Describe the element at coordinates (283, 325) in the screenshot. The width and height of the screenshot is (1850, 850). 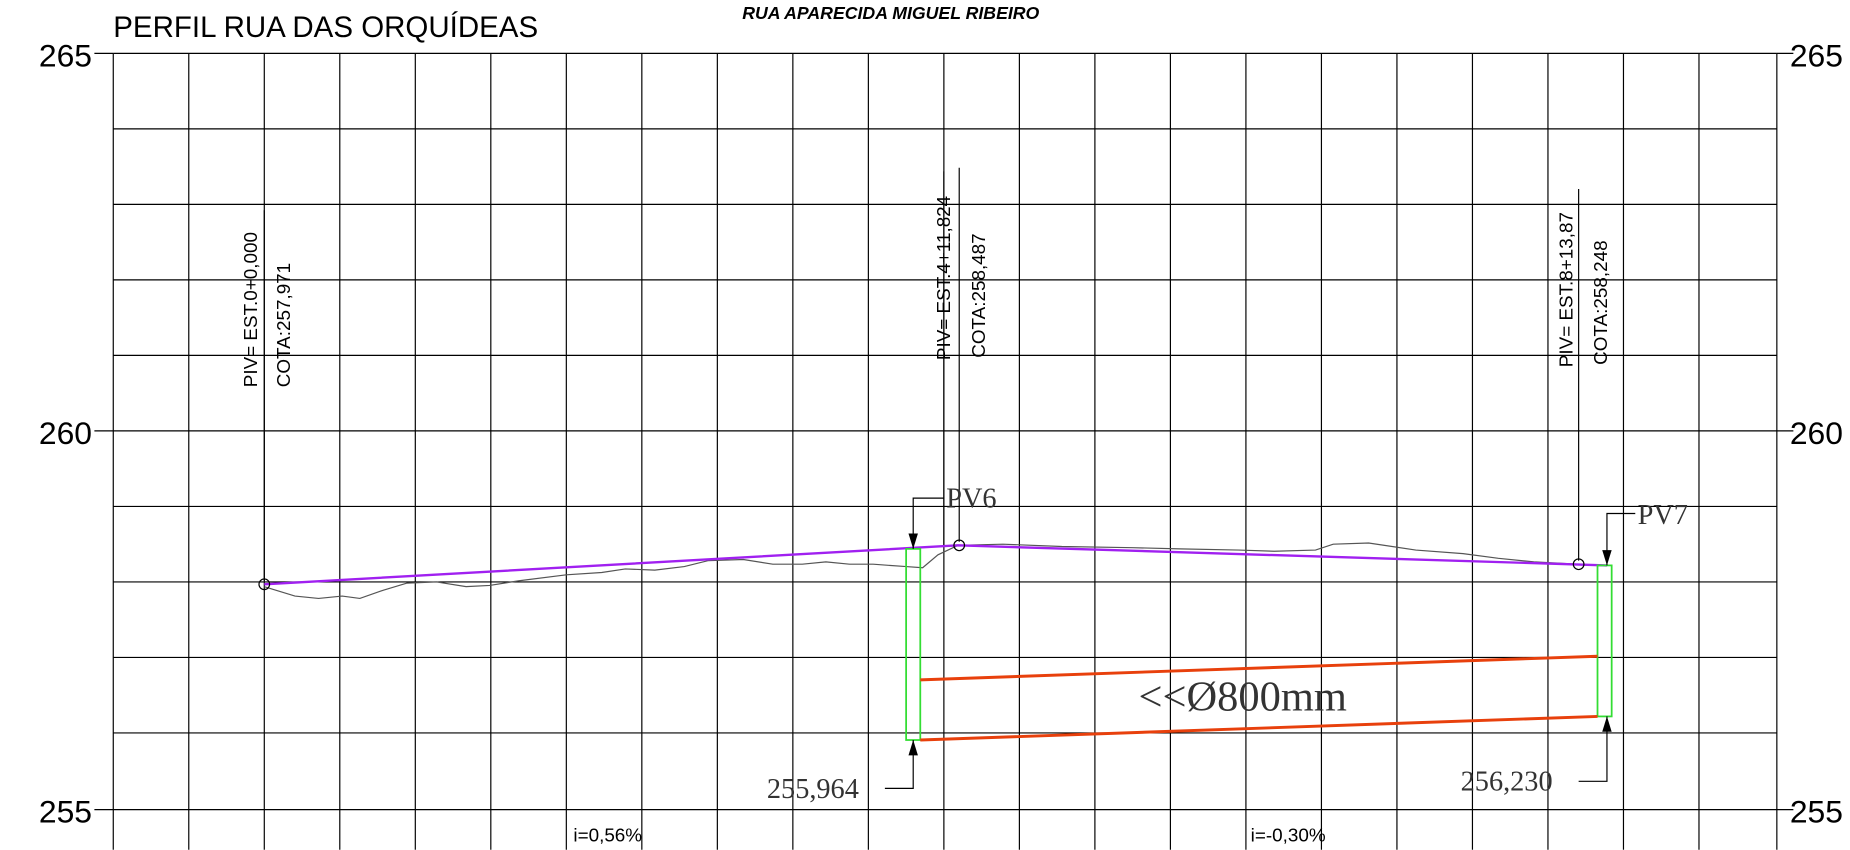
I see `piv-elevation: COTA:257,971` at that location.